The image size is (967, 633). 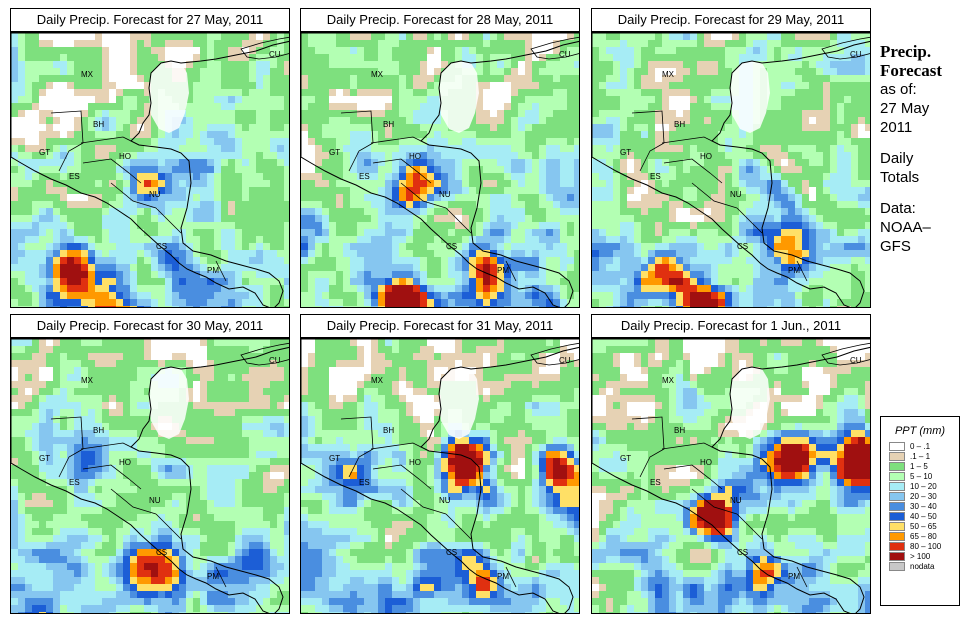 What do you see at coordinates (923, 536) in the screenshot?
I see `legend-label: 65 – 80` at bounding box center [923, 536].